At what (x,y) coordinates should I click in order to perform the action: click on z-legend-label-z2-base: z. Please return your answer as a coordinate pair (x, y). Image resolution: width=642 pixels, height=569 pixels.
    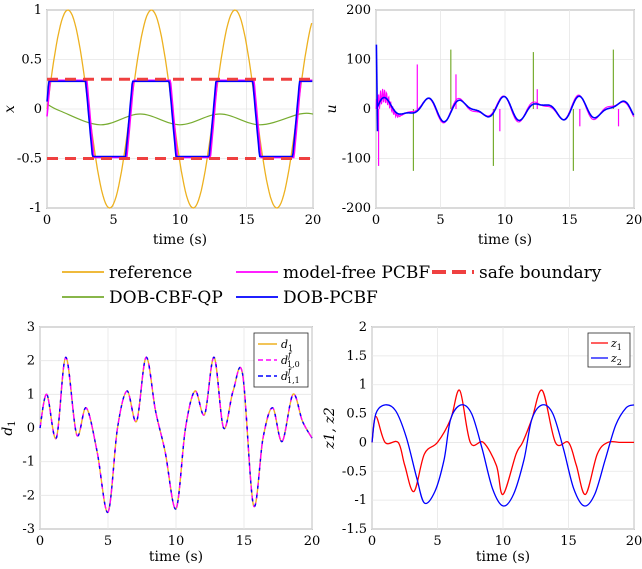
    Looking at the image, I should click on (613, 358).